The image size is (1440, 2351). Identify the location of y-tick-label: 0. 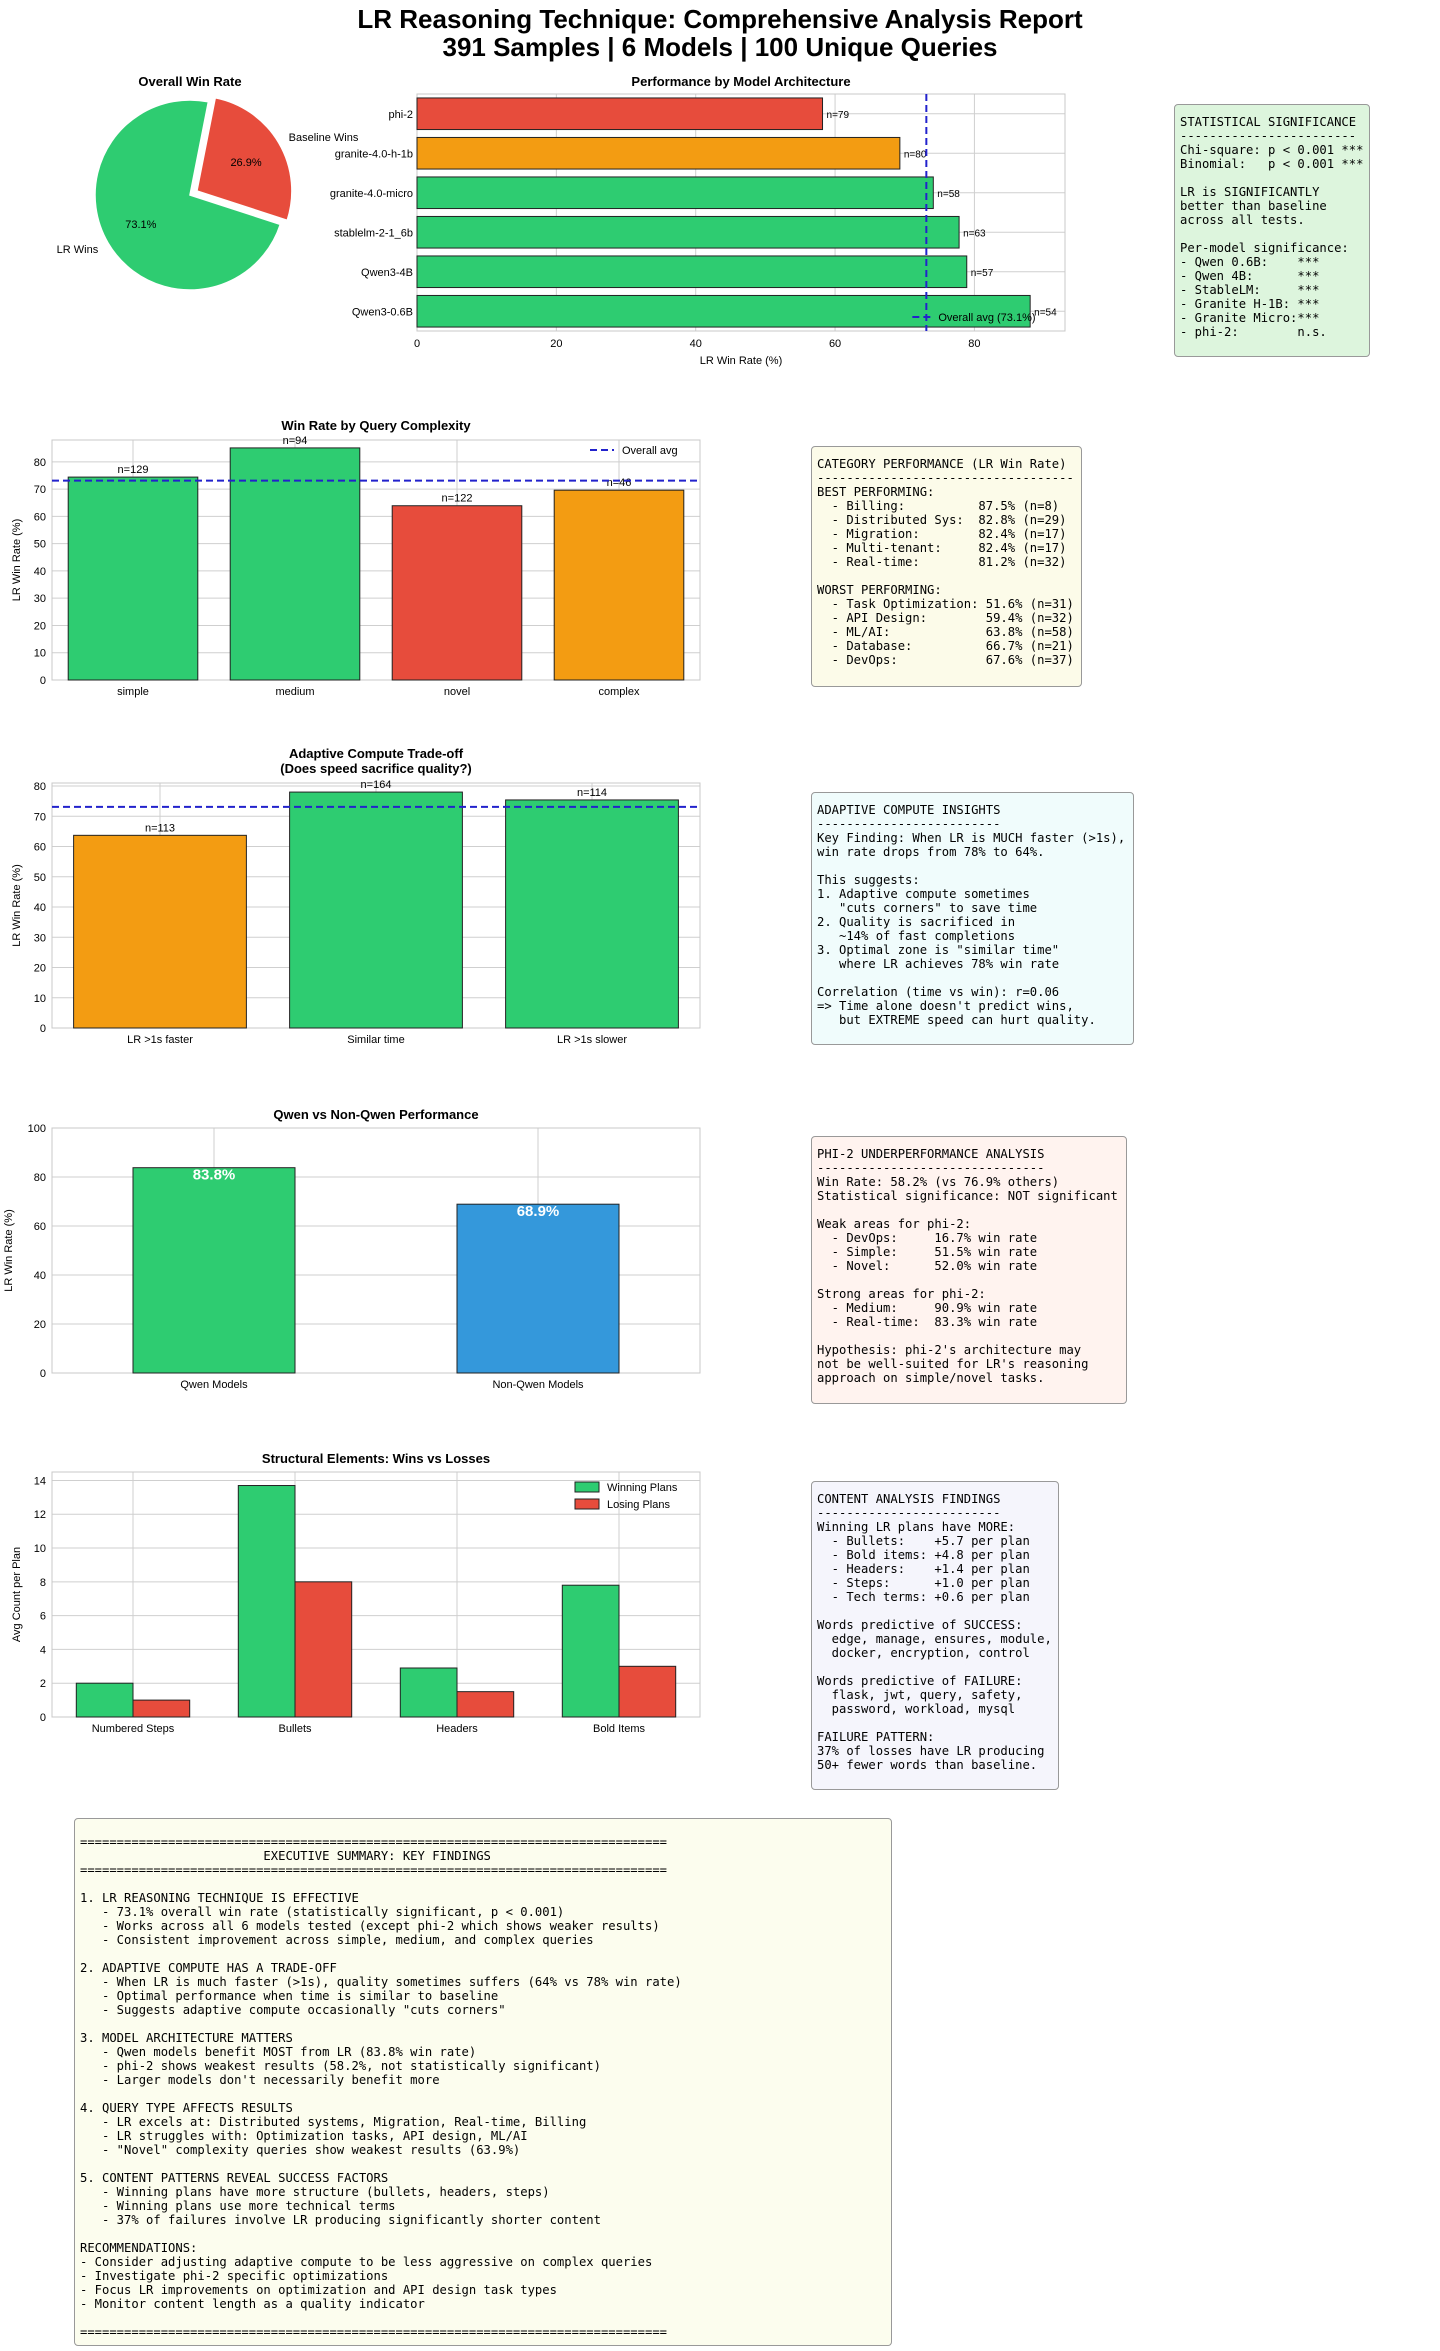
(43, 681).